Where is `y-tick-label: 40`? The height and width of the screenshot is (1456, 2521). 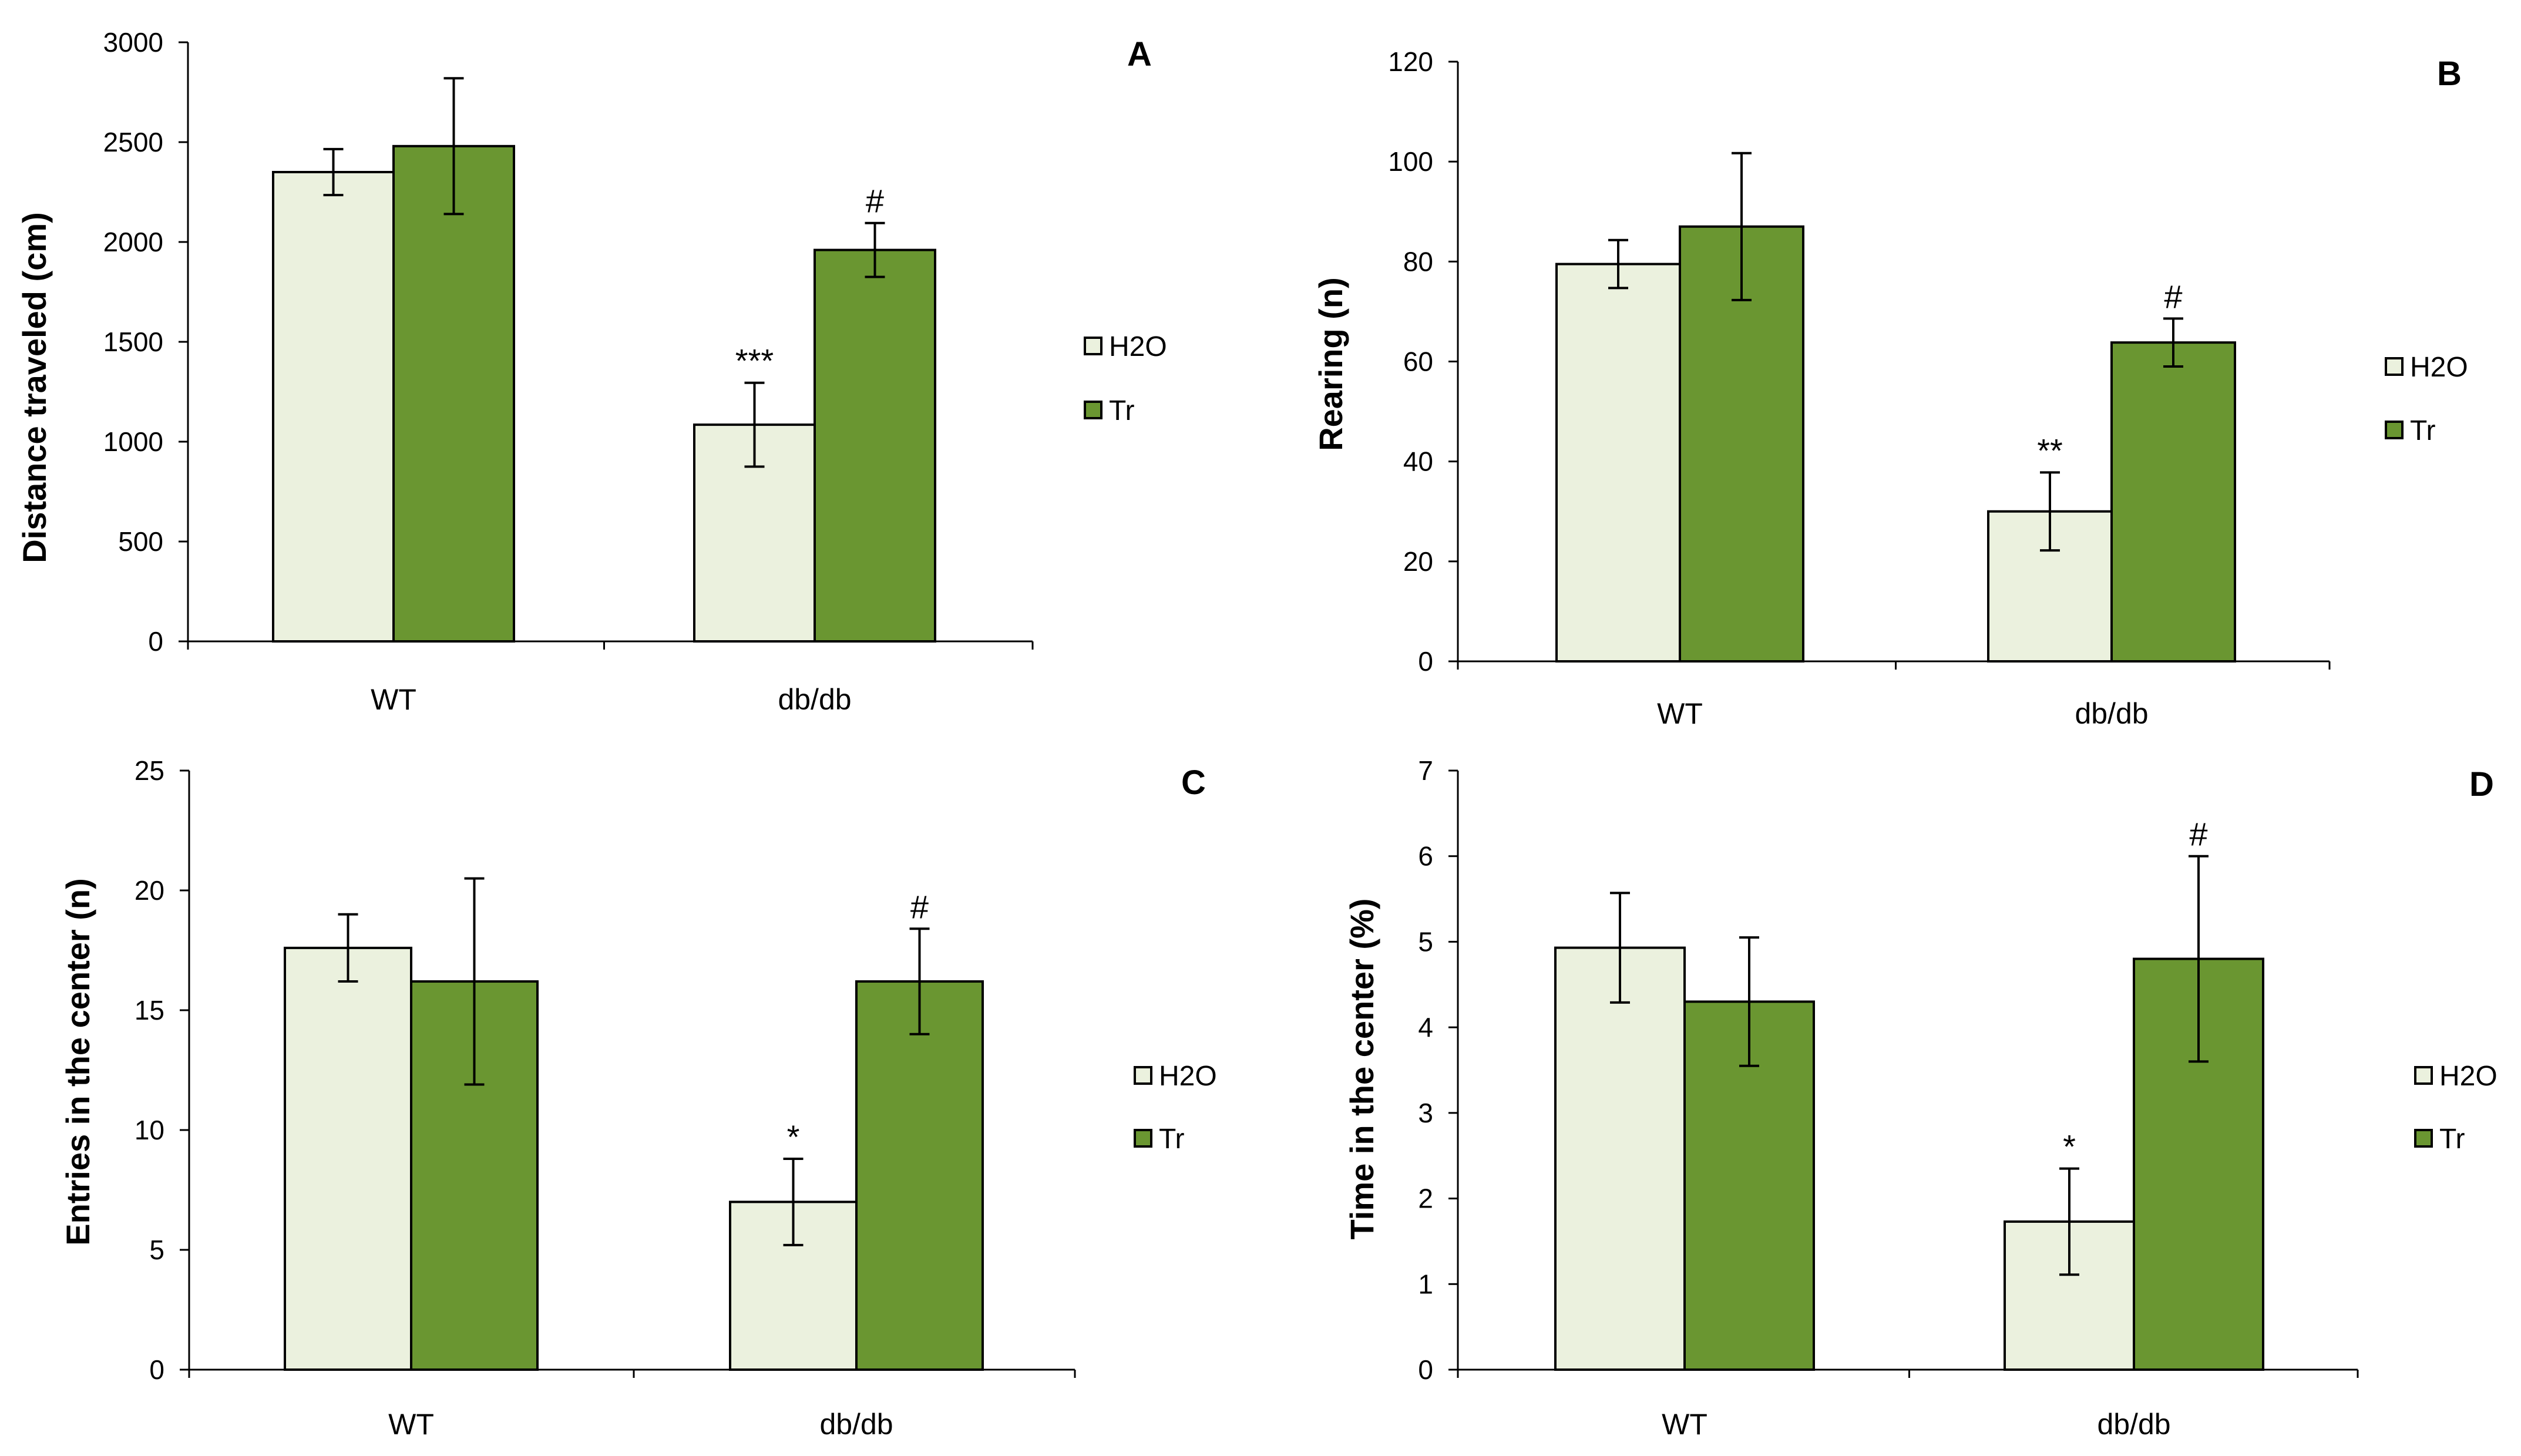 y-tick-label: 40 is located at coordinates (1418, 461).